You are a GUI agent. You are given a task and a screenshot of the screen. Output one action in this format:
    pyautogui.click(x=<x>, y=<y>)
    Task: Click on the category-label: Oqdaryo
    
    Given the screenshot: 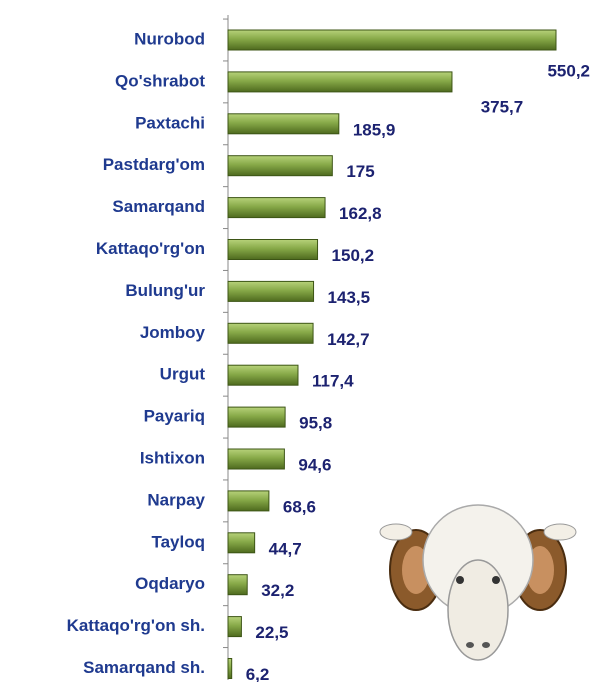 What is the action you would take?
    pyautogui.click(x=170, y=583)
    